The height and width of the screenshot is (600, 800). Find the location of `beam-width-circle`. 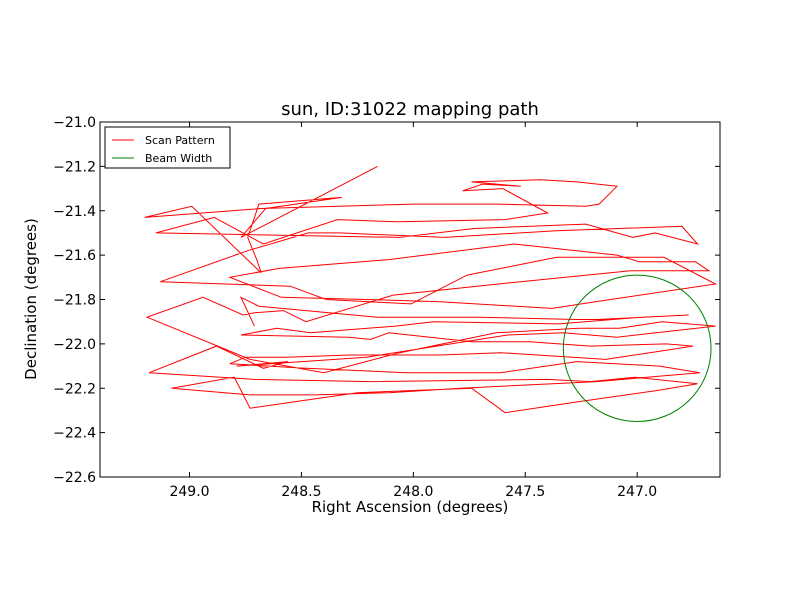

beam-width-circle is located at coordinates (637, 348).